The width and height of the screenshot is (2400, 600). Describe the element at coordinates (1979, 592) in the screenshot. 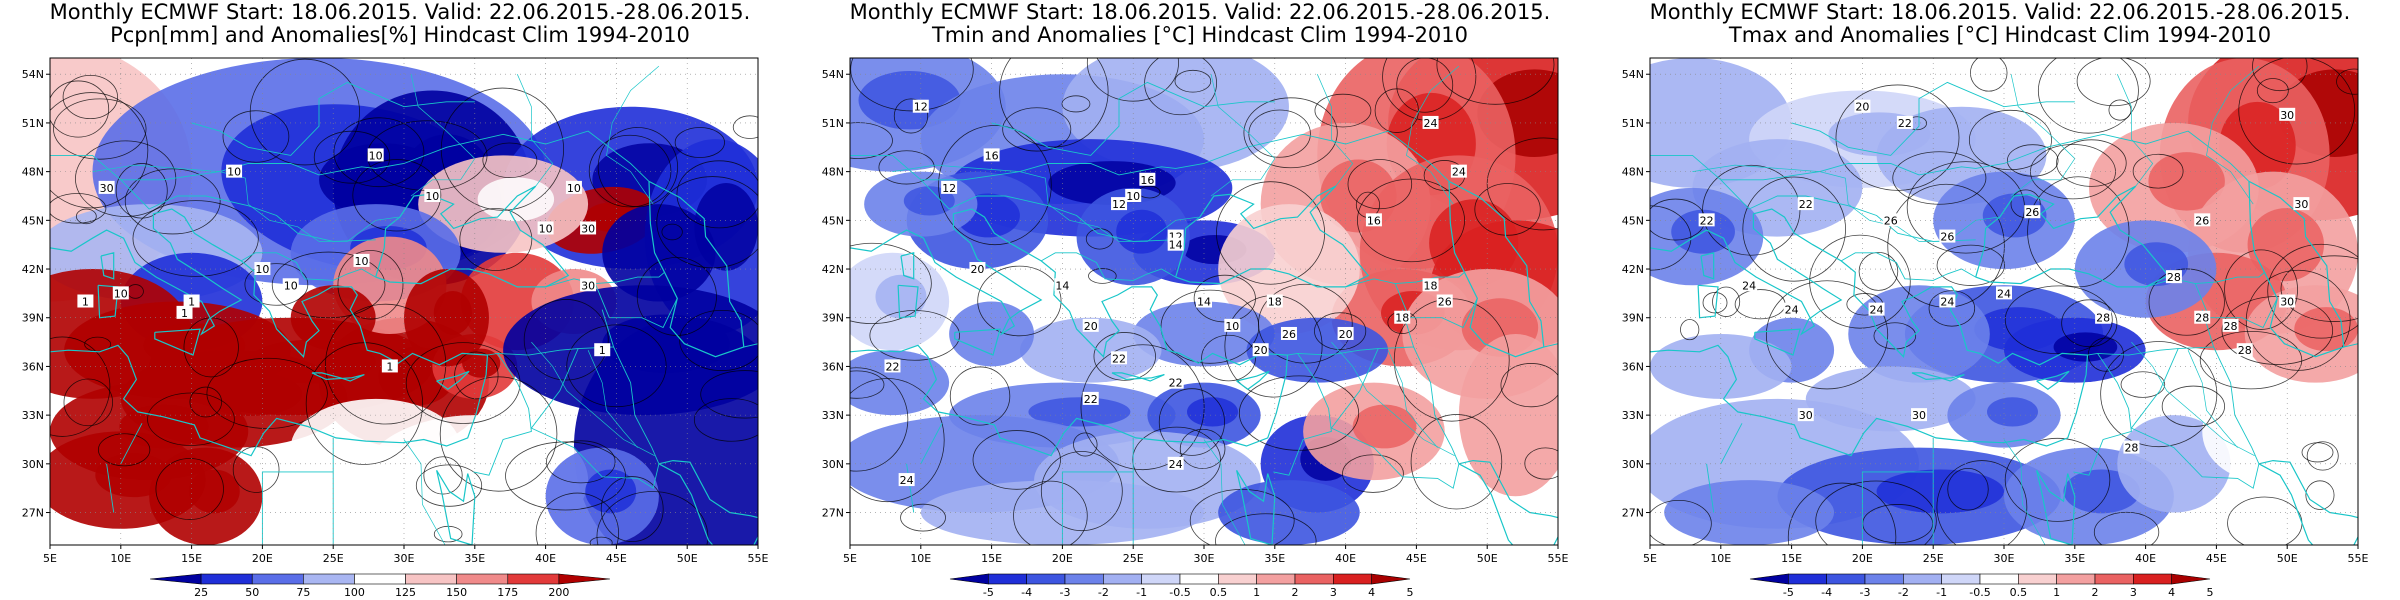

I see `colorbar-label: -0.5` at that location.